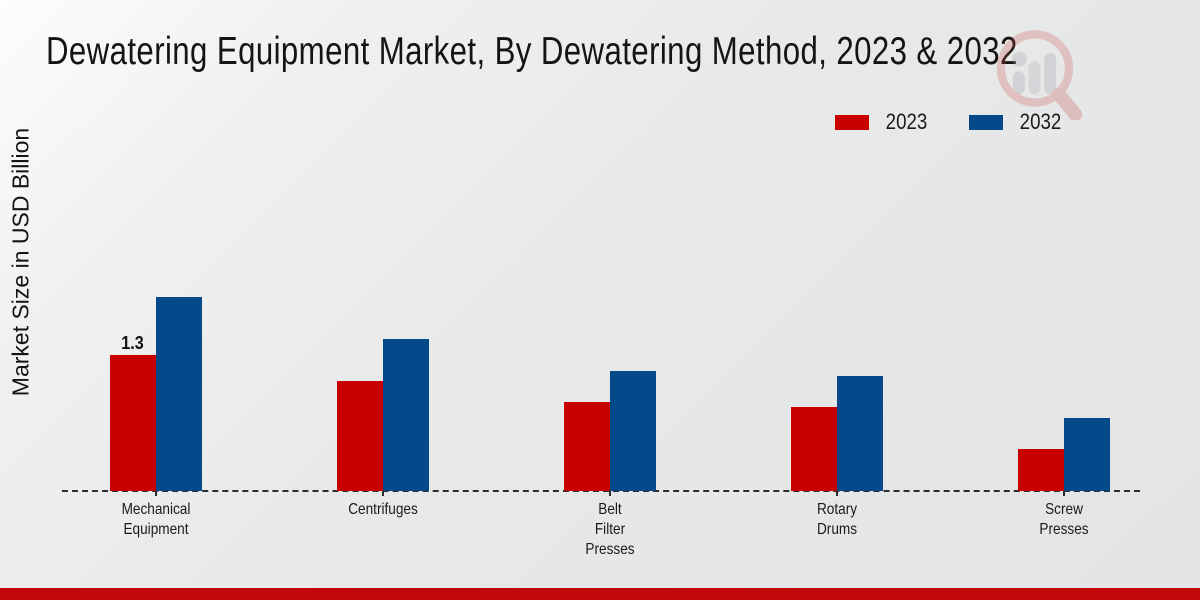 Image resolution: width=1200 pixels, height=600 pixels. I want to click on bar-group-screw-presses: Screw Presses, so click(1064, 269).